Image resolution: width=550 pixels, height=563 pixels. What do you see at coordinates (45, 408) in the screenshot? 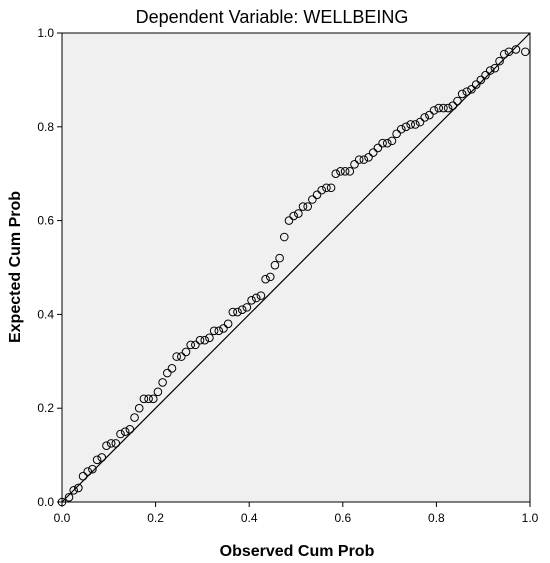
I see `y-tick-label: 0.2` at bounding box center [45, 408].